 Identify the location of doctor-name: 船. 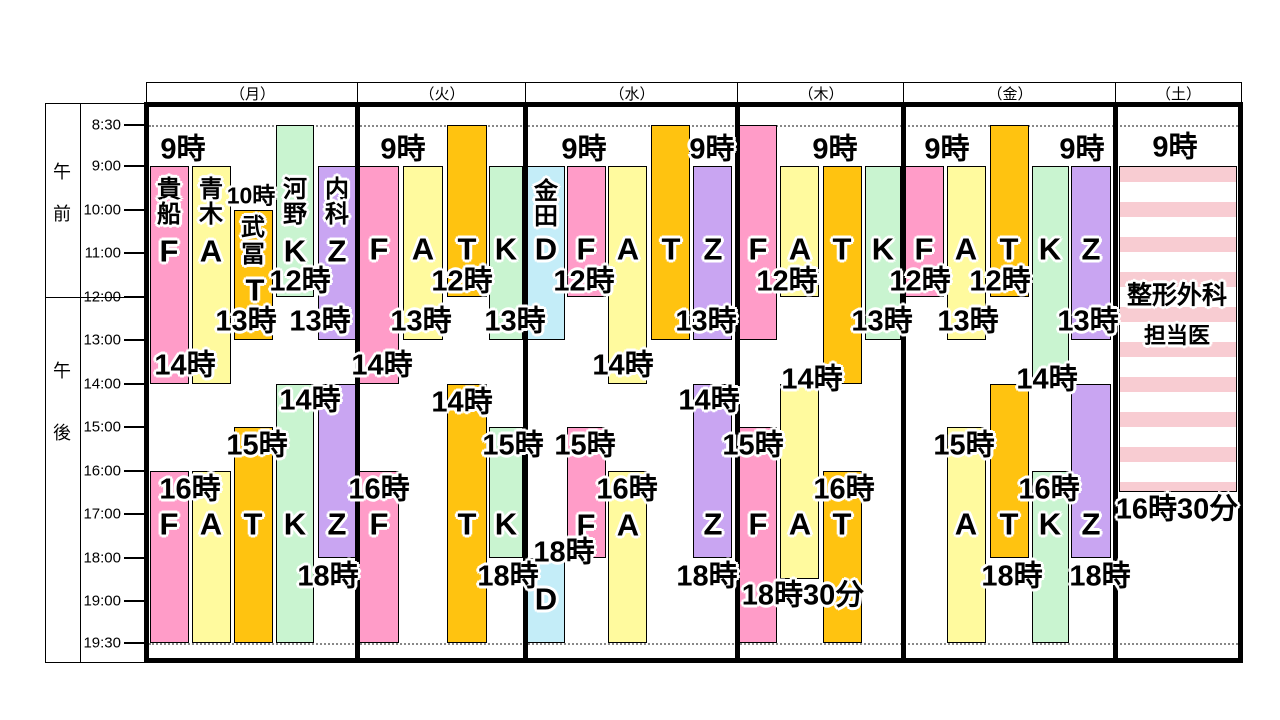
(169, 214).